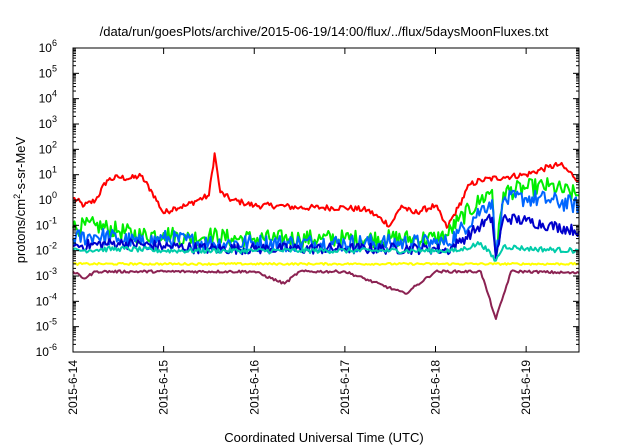 This screenshot has width=640, height=448. Describe the element at coordinates (46, 299) in the screenshot. I see `y-tick-label: 10⁻⁴` at that location.